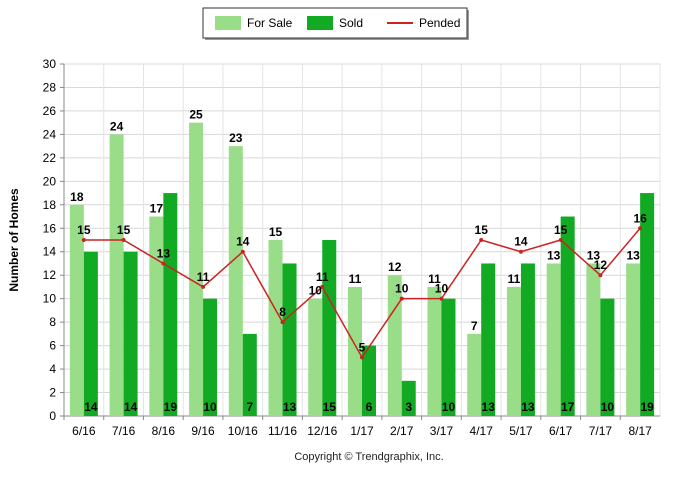  Describe the element at coordinates (164, 431) in the screenshot. I see `x-tick-label: 8/16` at that location.